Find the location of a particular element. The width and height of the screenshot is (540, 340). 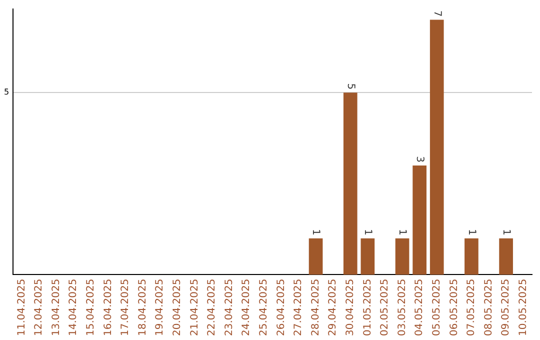

x-tick-label: 10.05.2025 is located at coordinates (523, 307).